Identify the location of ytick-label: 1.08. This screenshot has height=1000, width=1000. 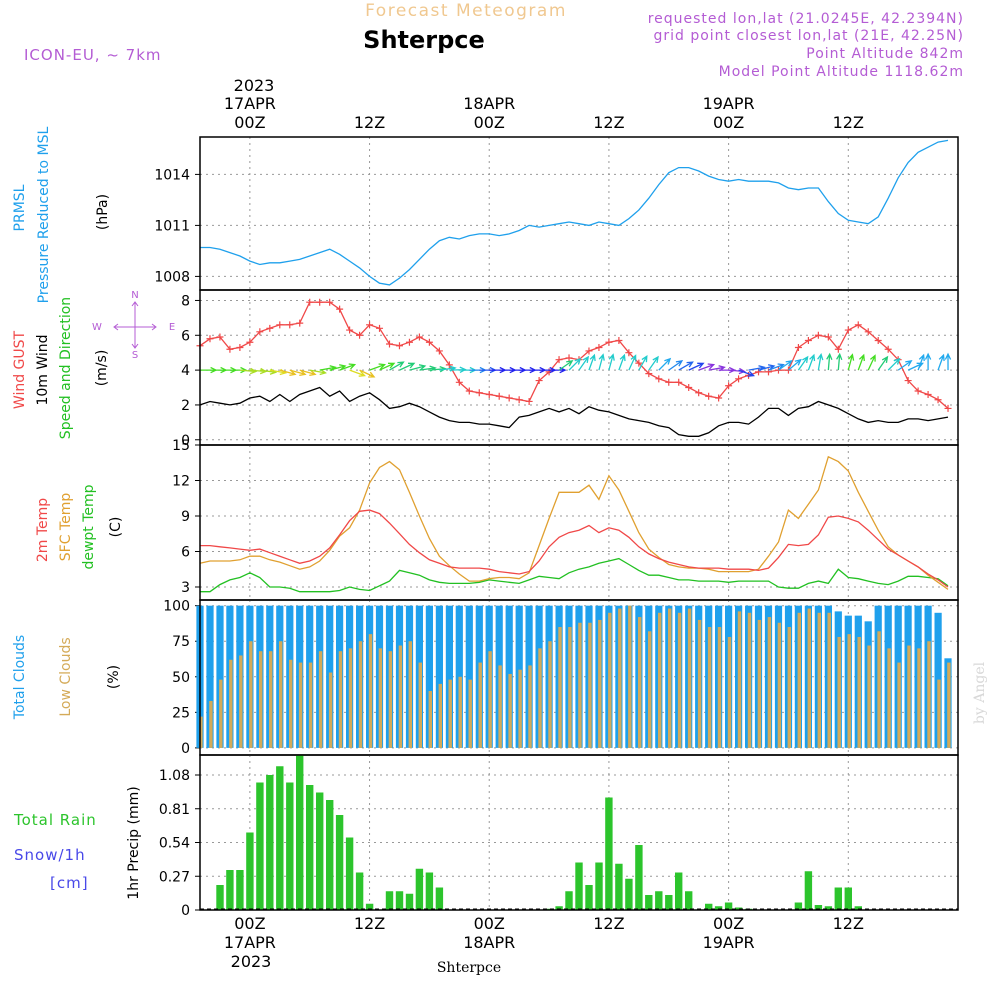
(174, 776).